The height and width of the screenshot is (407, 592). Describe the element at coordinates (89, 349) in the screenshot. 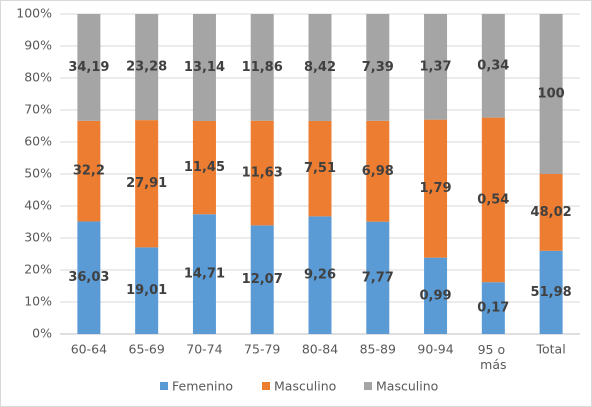

I see `x-tick-label: 60-64` at that location.